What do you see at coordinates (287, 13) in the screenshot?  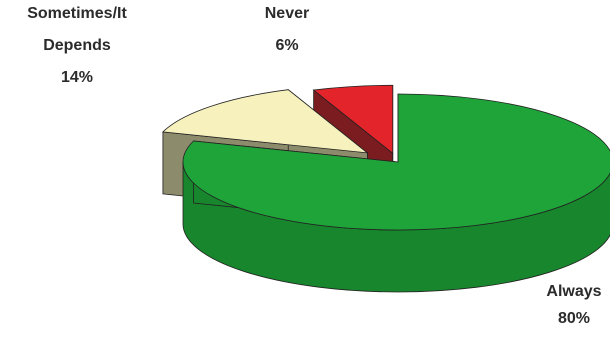 I see `slice-label-line: Never` at bounding box center [287, 13].